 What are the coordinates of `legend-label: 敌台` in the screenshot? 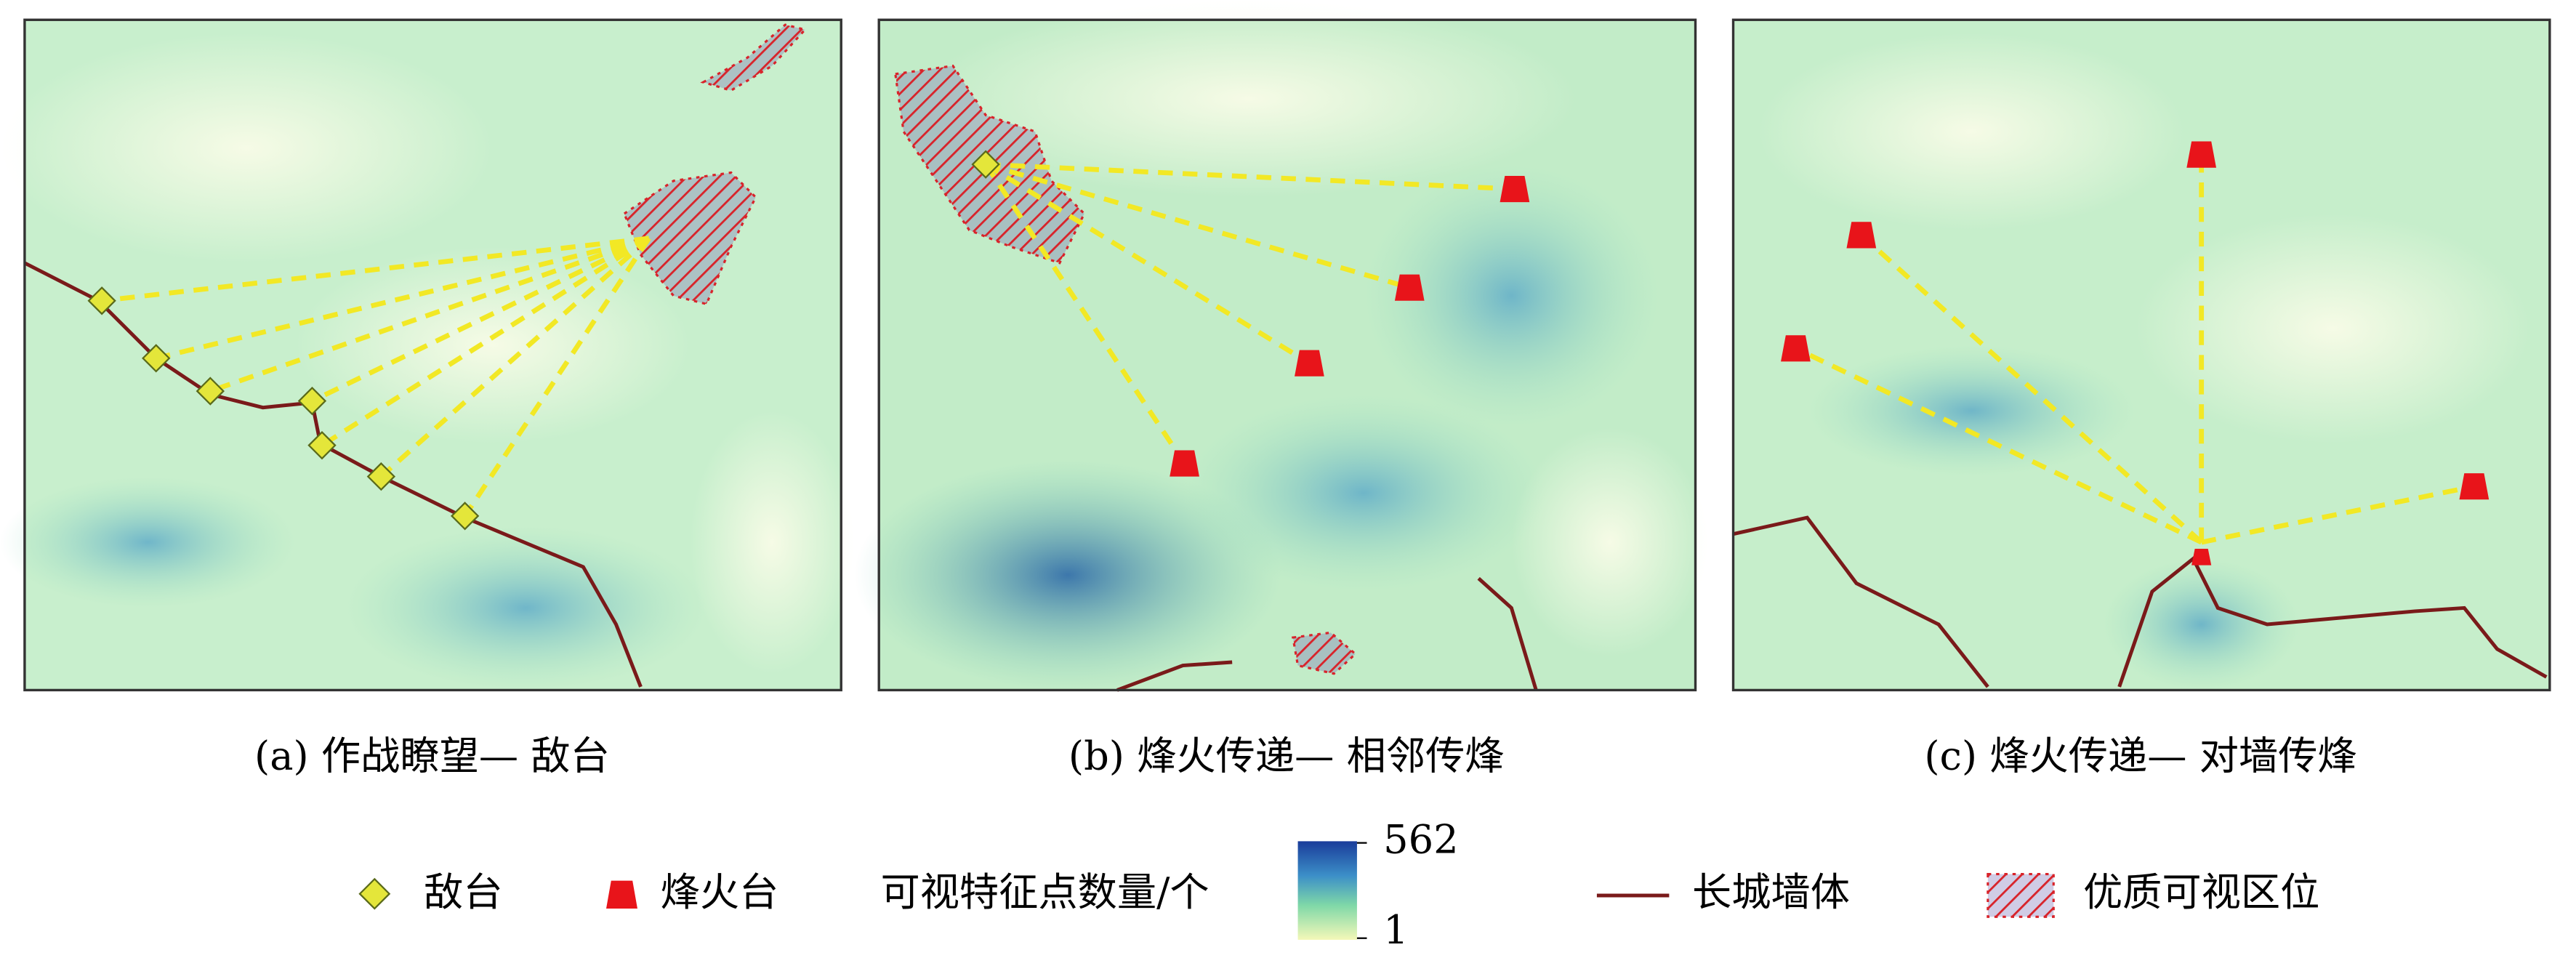 It's located at (463, 892).